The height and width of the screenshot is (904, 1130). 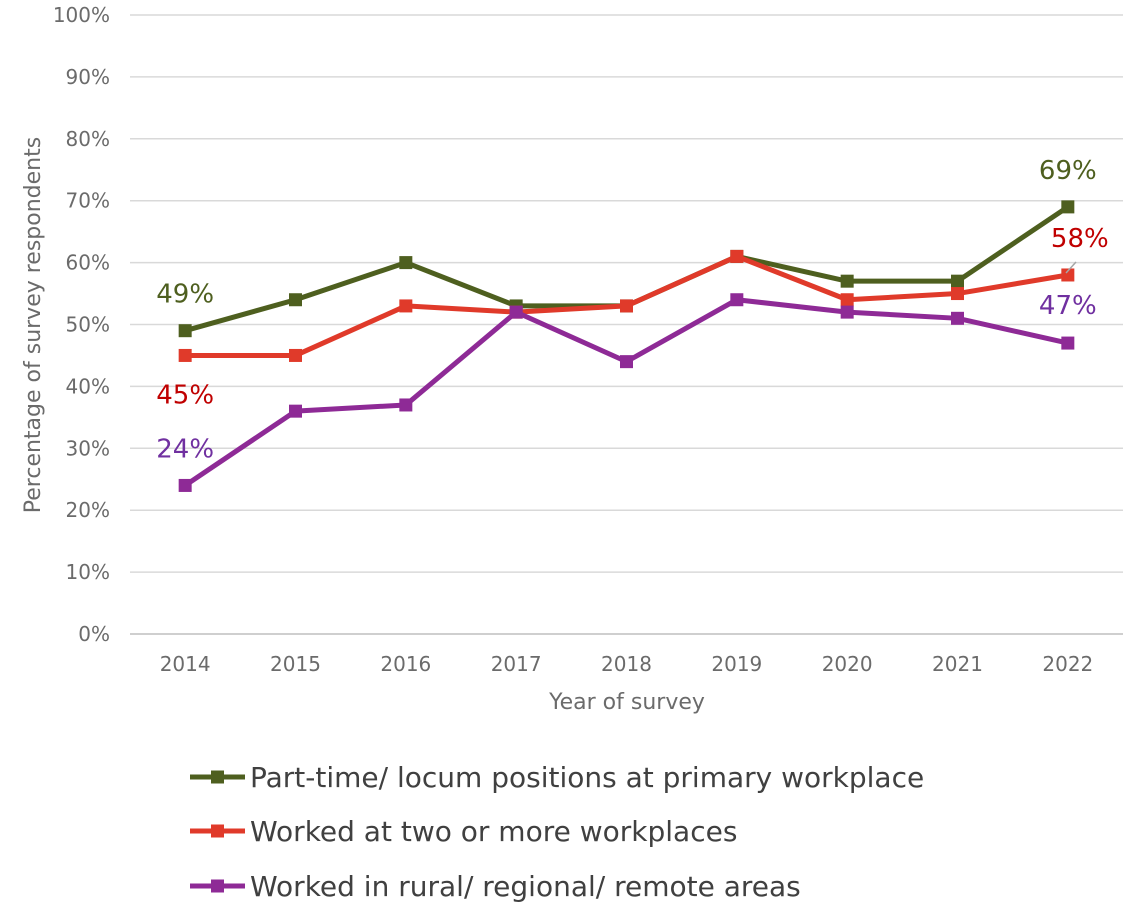 What do you see at coordinates (493, 831) in the screenshot?
I see `legend-label: Worked at two or more workplaces` at bounding box center [493, 831].